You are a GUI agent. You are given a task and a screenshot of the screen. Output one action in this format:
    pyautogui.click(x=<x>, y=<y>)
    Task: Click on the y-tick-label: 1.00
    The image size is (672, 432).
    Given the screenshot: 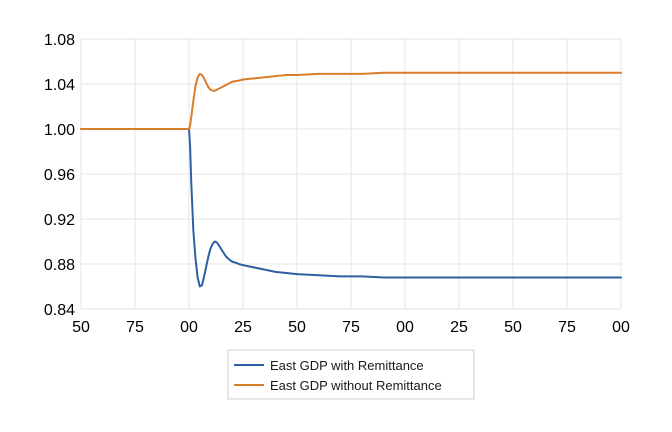 What is the action you would take?
    pyautogui.click(x=59, y=130)
    